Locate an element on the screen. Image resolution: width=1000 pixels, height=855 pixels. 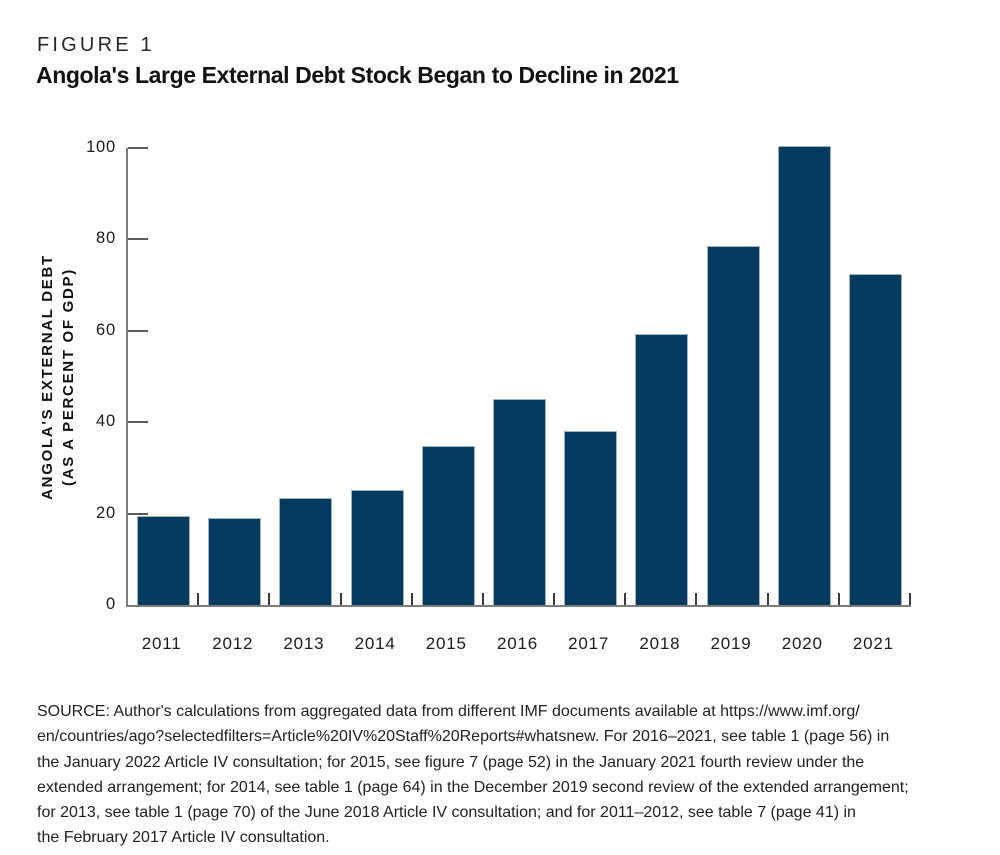
bar-2020 is located at coordinates (804, 375).